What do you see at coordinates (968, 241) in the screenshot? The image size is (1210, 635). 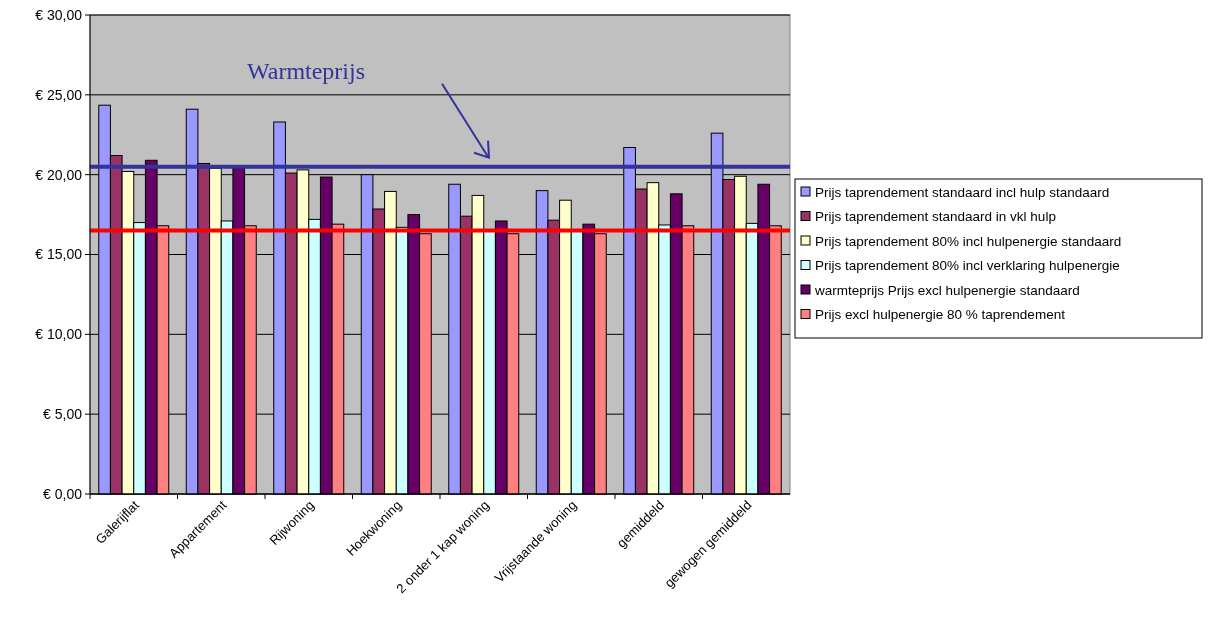 I see `legend-label: Prijs taprendement 80% incl hulpenergie standaard` at bounding box center [968, 241].